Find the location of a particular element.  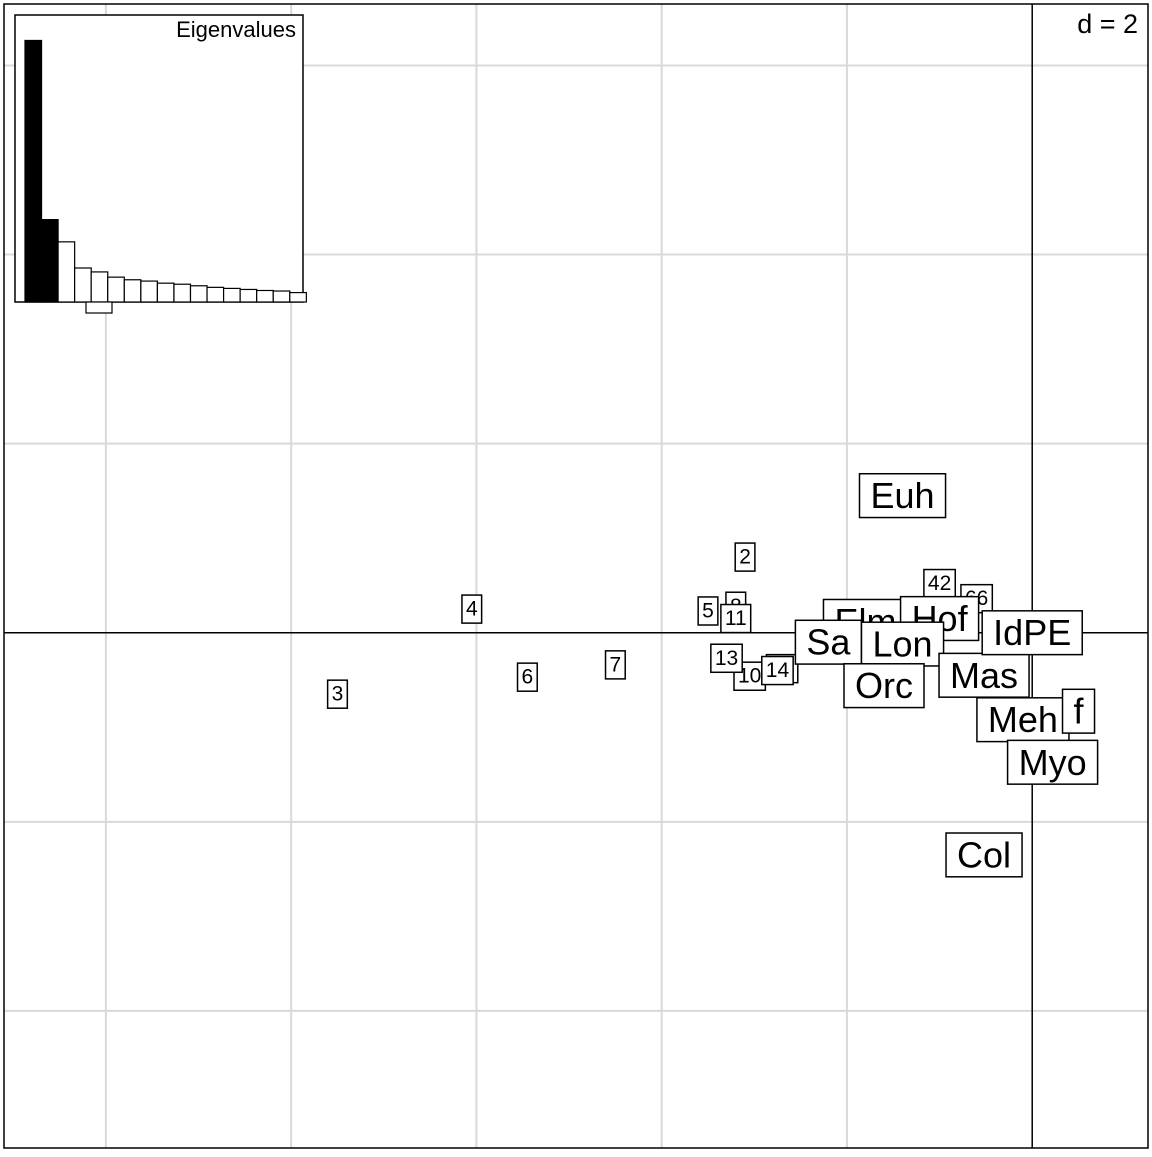

column-label-Mas-text: Mas is located at coordinates (984, 675).